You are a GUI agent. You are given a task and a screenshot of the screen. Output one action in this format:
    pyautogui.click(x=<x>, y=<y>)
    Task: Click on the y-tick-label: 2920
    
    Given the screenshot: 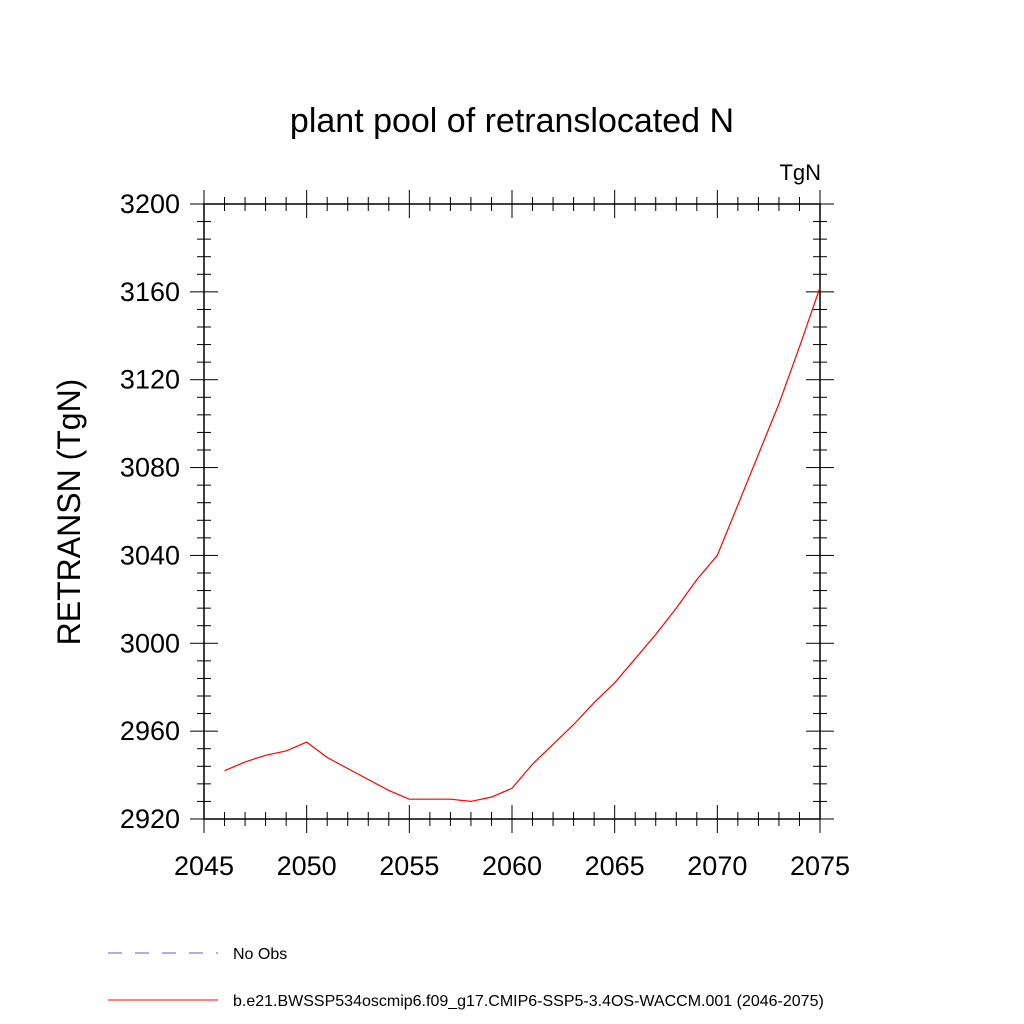 What is the action you would take?
    pyautogui.click(x=150, y=819)
    